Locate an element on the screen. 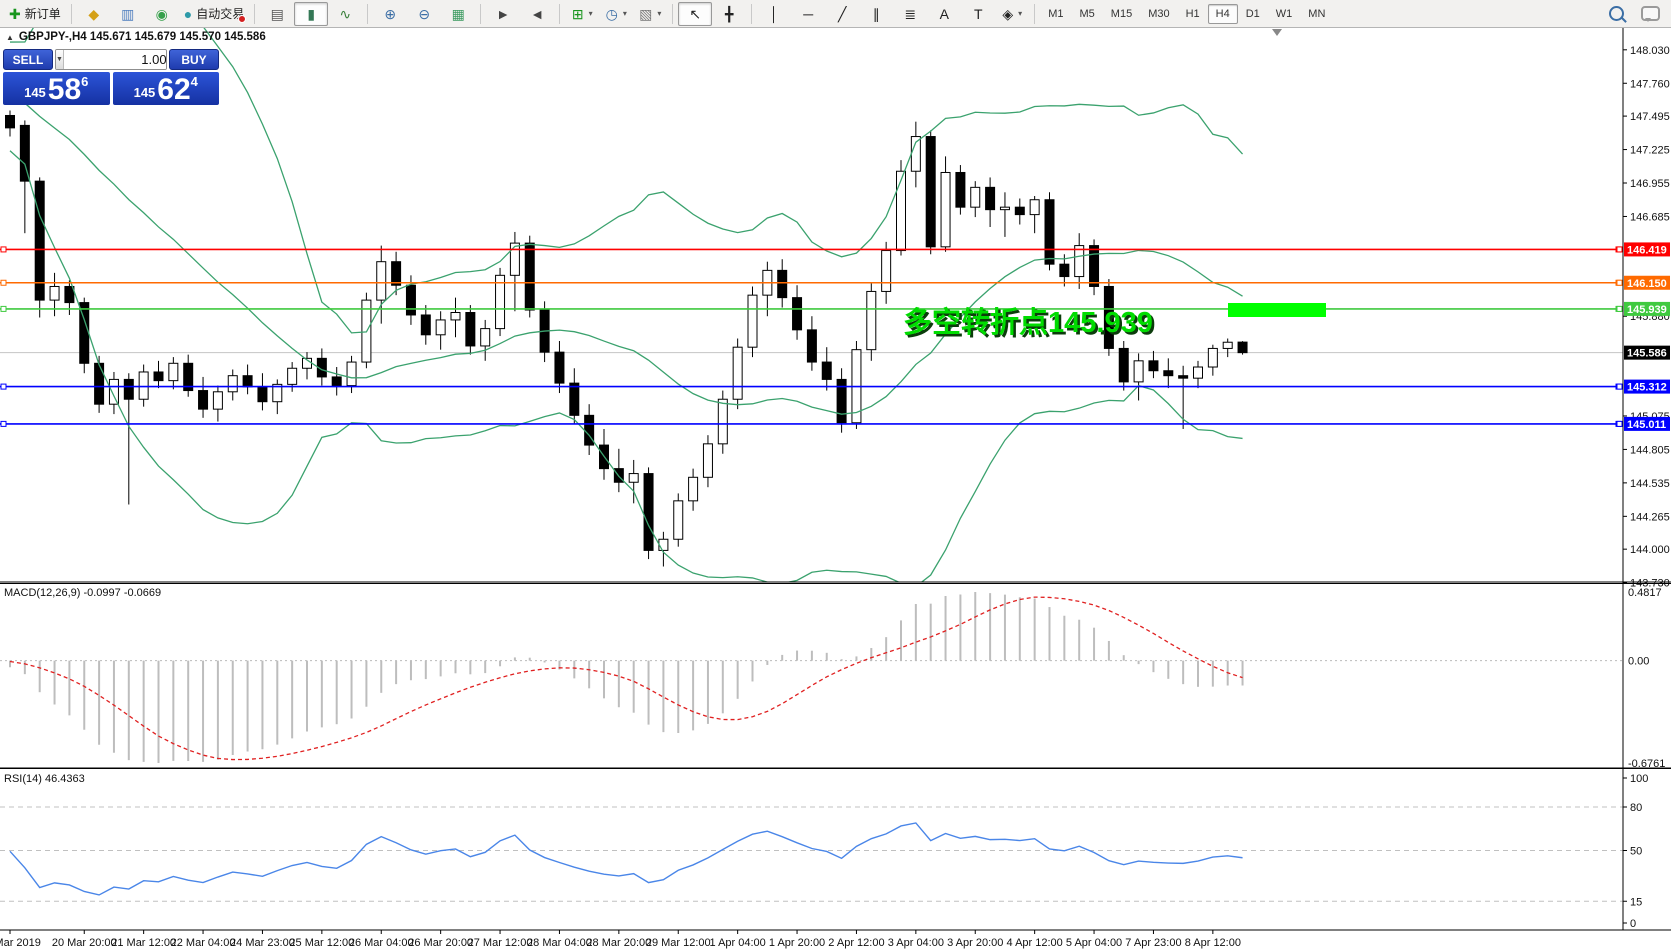 This screenshot has height=951, width=1671. rsi-pane is located at coordinates (811, 854).